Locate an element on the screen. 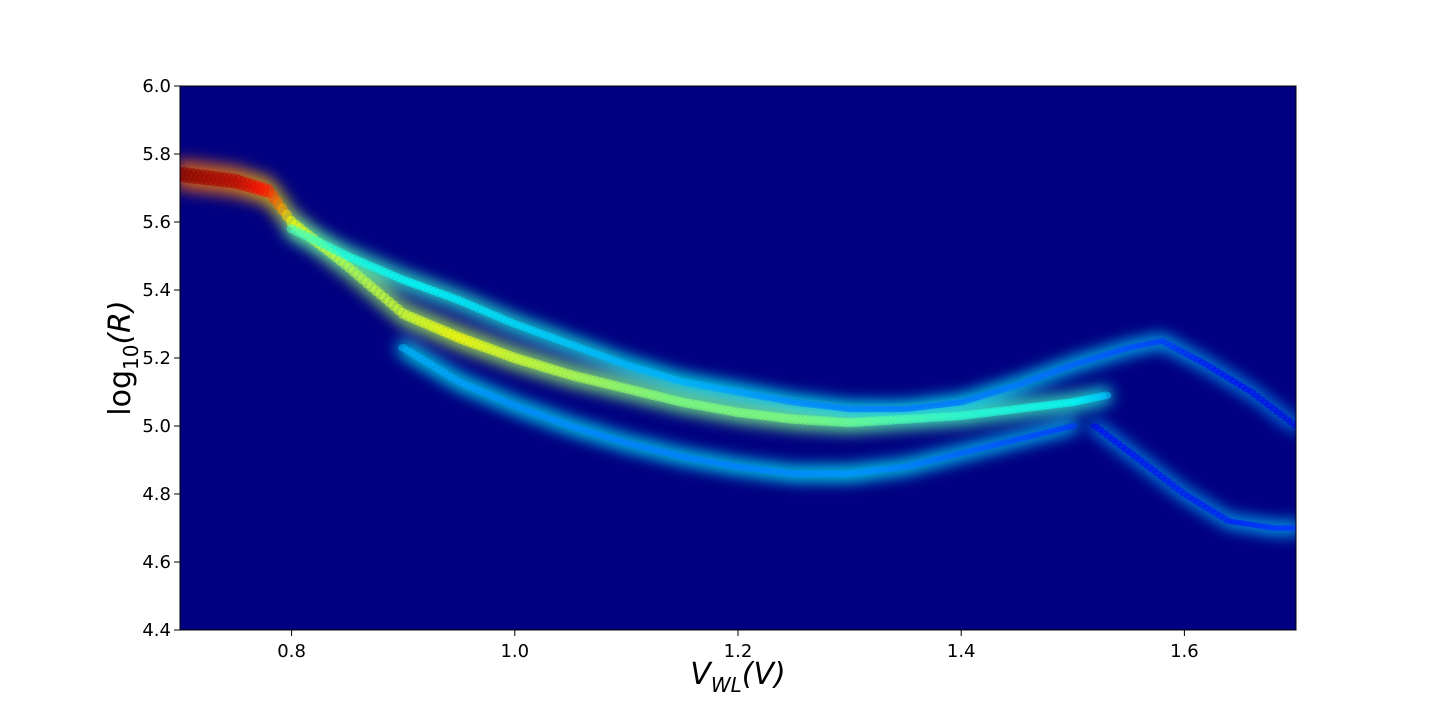 This screenshot has width=1440, height=720. x-tick-label: 1.6 is located at coordinates (1184, 651).